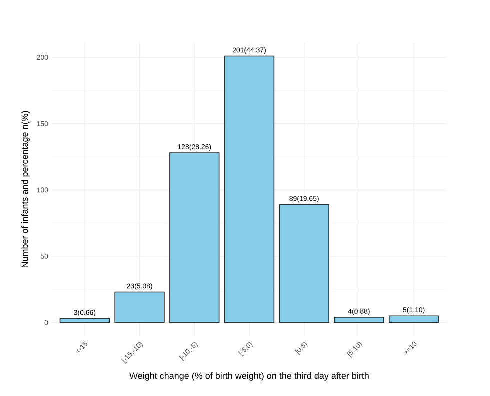 The image size is (490, 396). Describe the element at coordinates (26, 189) in the screenshot. I see `y-axis-title: Number of infants and percentage n(%)` at that location.